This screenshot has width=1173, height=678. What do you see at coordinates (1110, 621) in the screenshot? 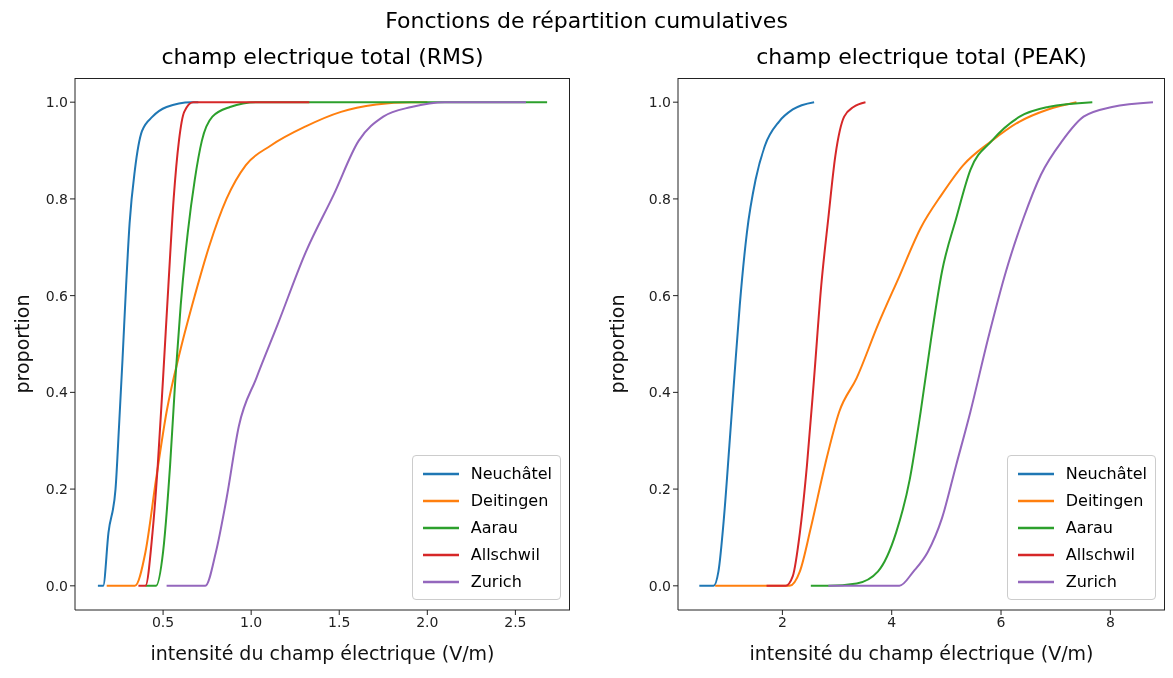
I see `x-tick-label: 8` at bounding box center [1110, 621].